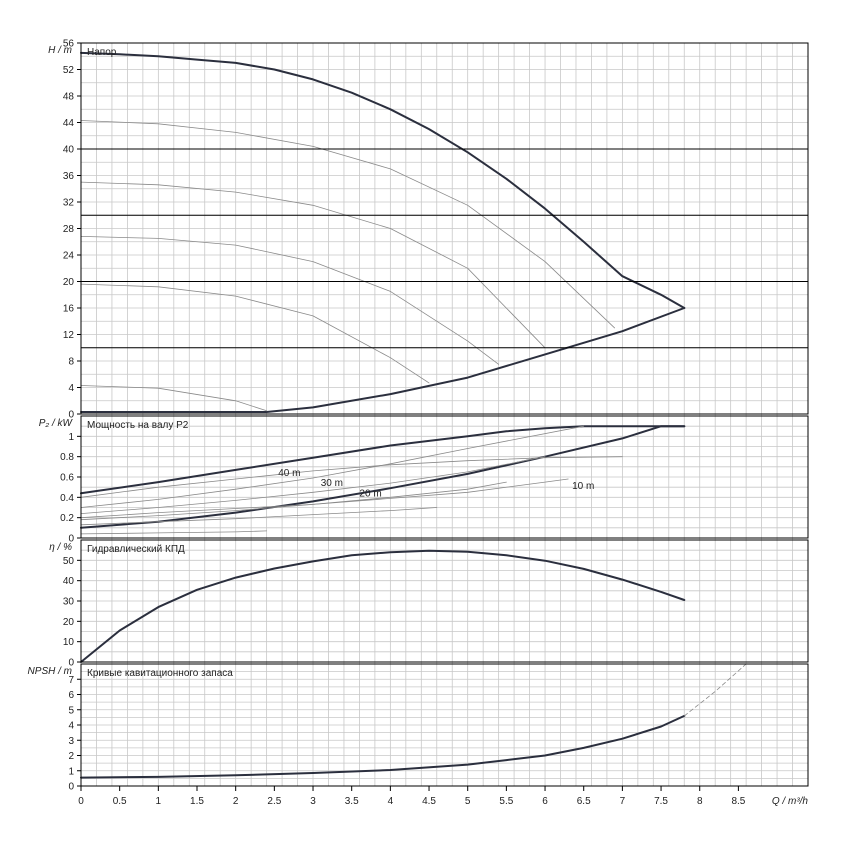  I want to click on y-axis-label: NPSH / m, so click(50, 671).